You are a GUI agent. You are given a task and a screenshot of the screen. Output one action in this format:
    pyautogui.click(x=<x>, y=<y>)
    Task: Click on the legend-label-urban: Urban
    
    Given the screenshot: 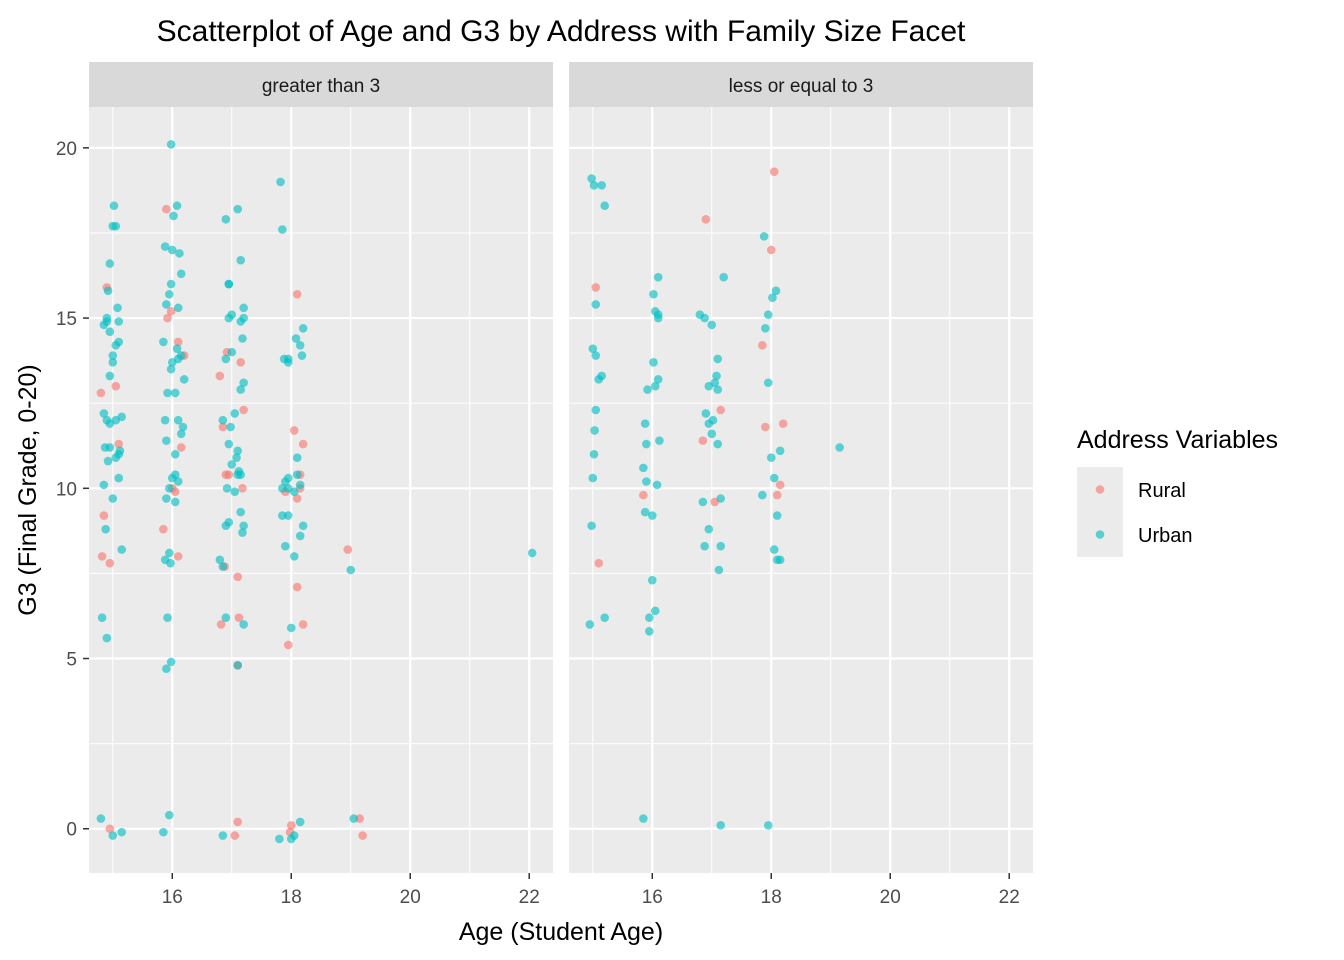 What is the action you would take?
    pyautogui.click(x=1165, y=536)
    